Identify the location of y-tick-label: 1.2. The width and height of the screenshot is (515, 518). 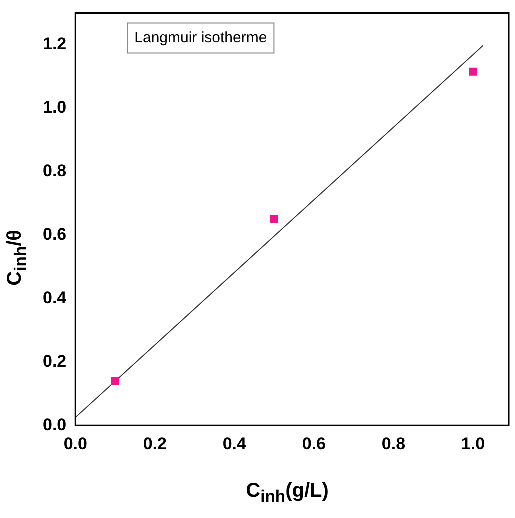
(54, 44).